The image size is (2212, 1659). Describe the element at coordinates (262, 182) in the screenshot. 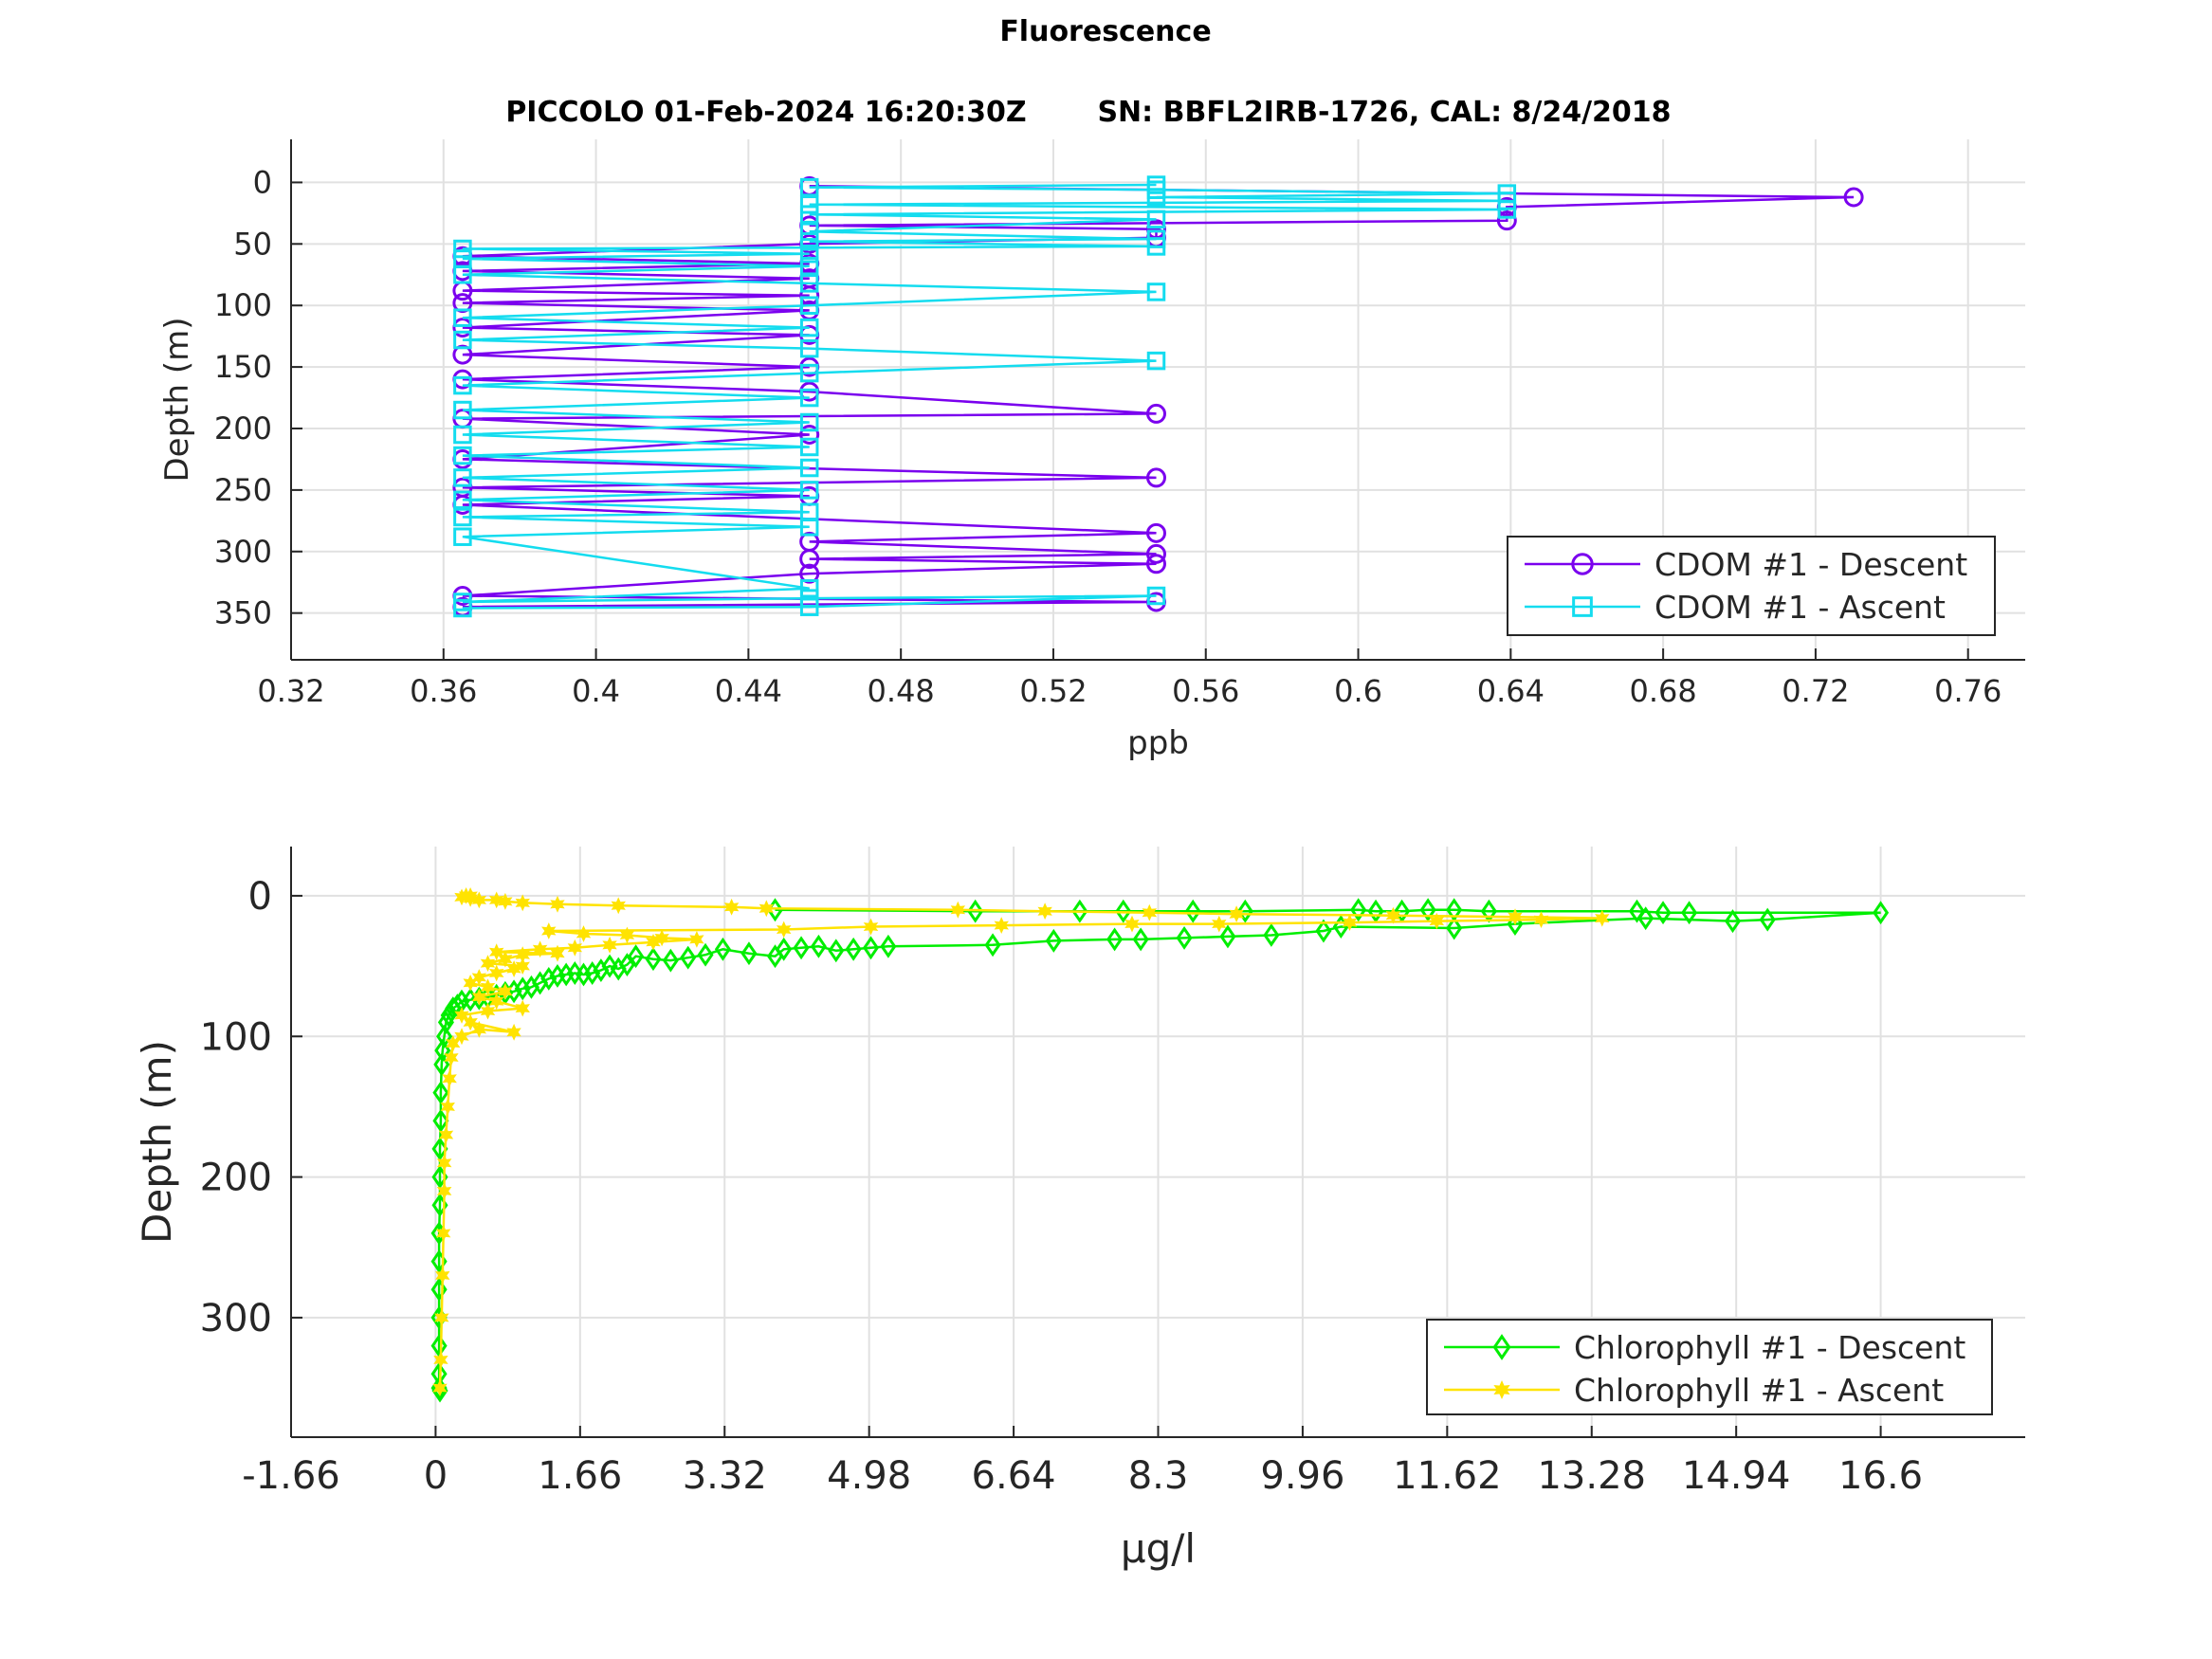

I see `y-tick-label: 0` at that location.